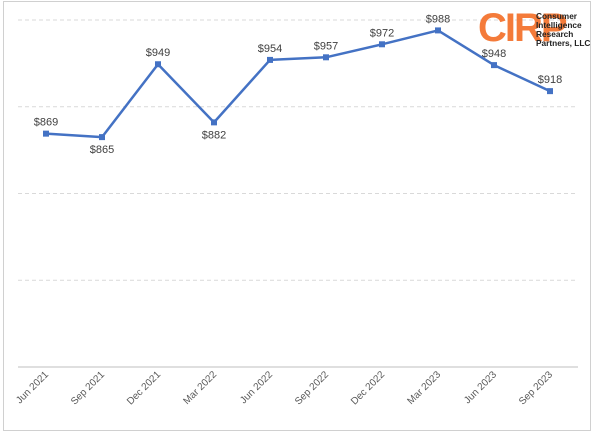 The height and width of the screenshot is (434, 594). I want to click on x-tick-label: Sep 2022, so click(312, 388).